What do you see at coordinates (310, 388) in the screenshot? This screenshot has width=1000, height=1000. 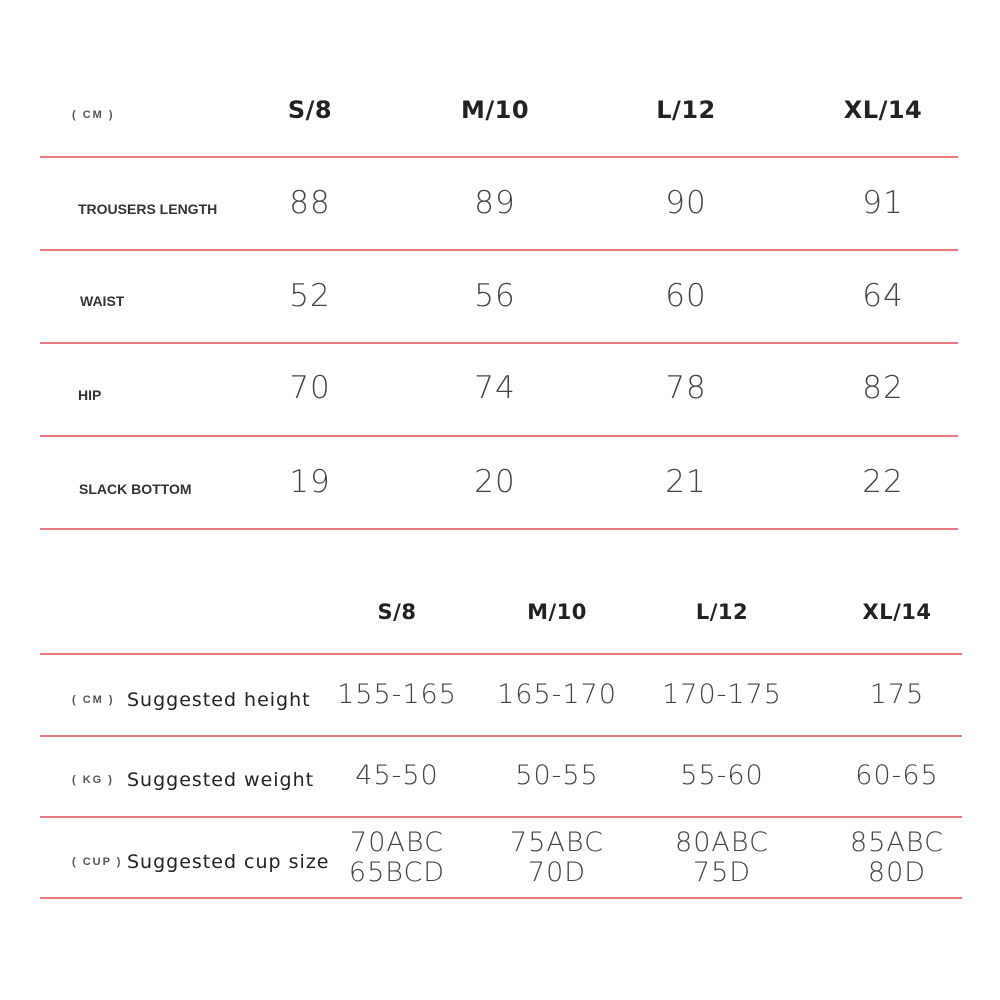 I see `cell-value: 70` at bounding box center [310, 388].